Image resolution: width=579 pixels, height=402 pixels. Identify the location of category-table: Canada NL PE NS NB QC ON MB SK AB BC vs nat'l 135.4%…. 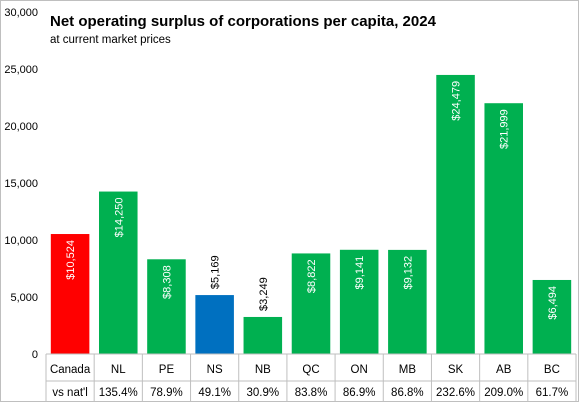
(311, 377).